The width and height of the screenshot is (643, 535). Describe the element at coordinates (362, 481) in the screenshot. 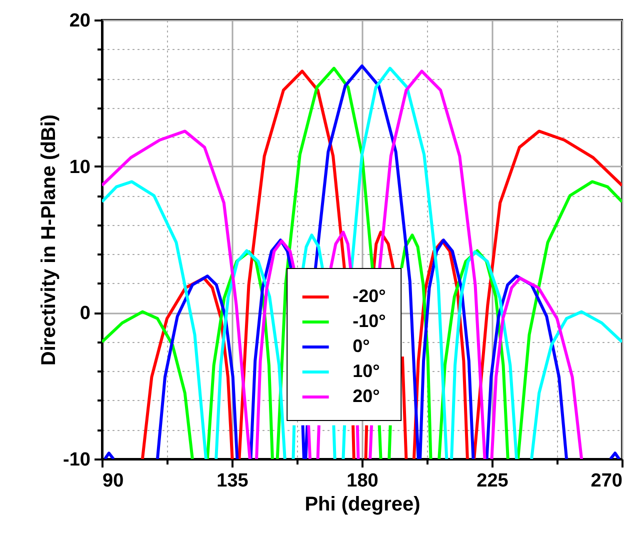

I see `x-tick-label: 180` at that location.